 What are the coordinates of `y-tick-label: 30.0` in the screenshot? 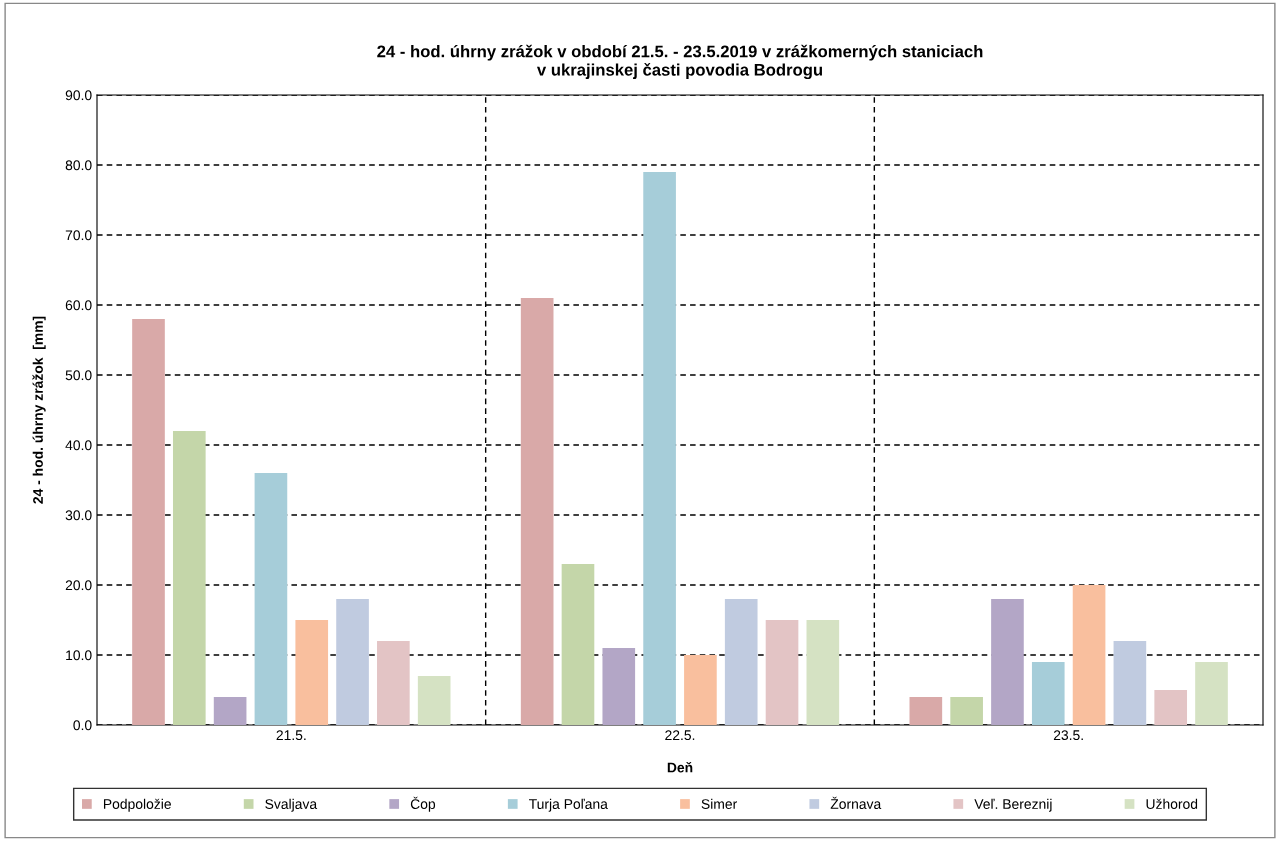 It's located at (78, 515).